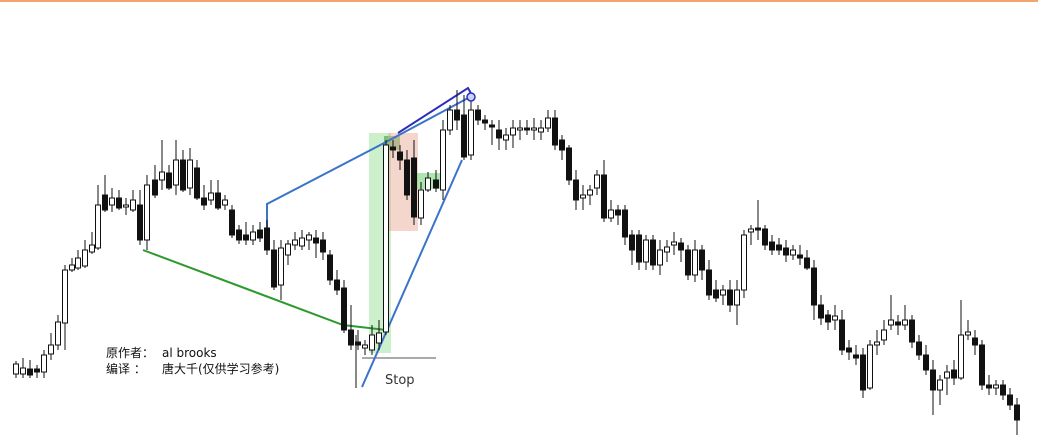 This screenshot has height=443, width=1038. Describe the element at coordinates (400, 380) in the screenshot. I see `stop-label: Stop` at that location.